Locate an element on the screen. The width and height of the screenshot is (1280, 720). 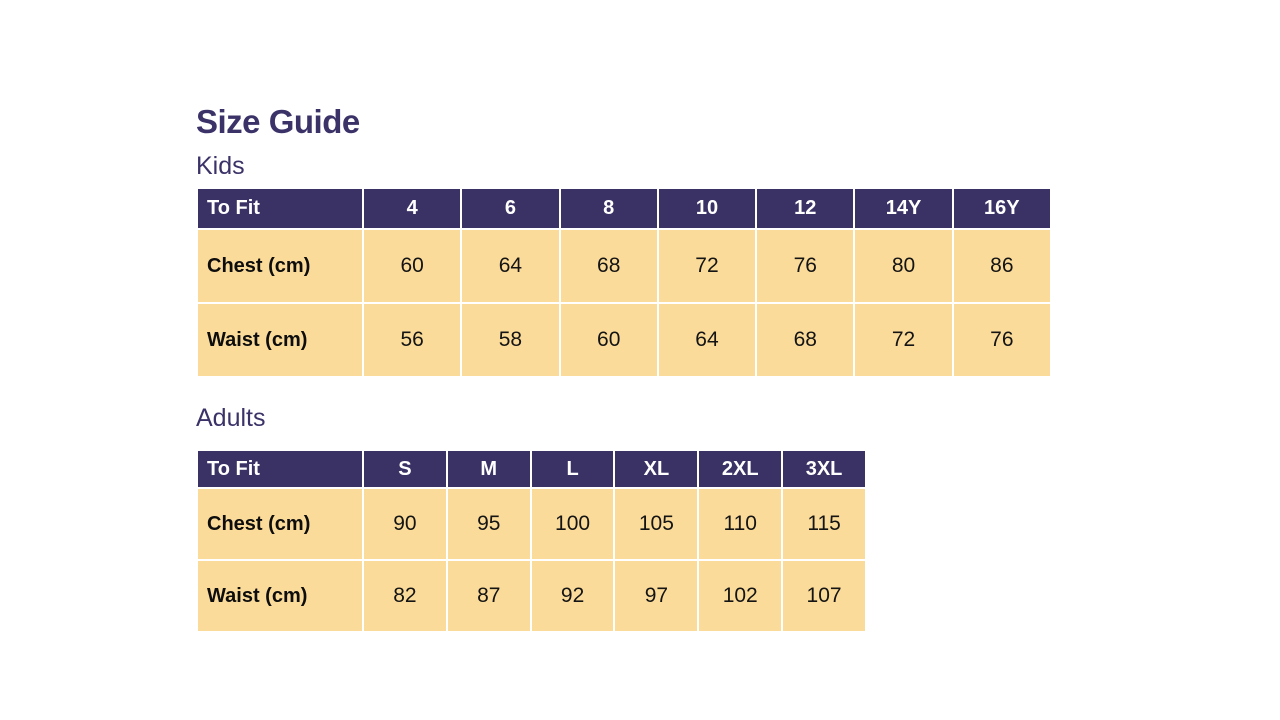
adults-waist-value: 82 is located at coordinates (405, 596).